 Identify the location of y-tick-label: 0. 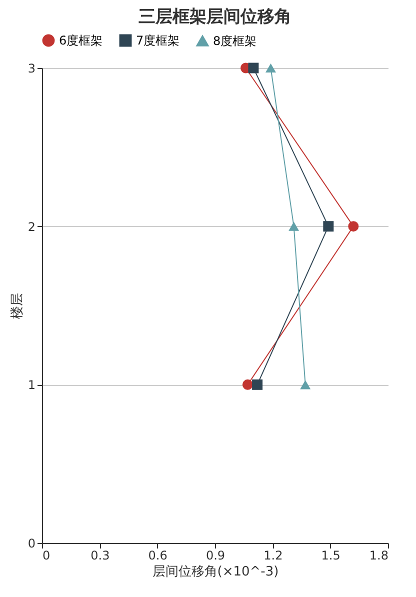
(32, 543).